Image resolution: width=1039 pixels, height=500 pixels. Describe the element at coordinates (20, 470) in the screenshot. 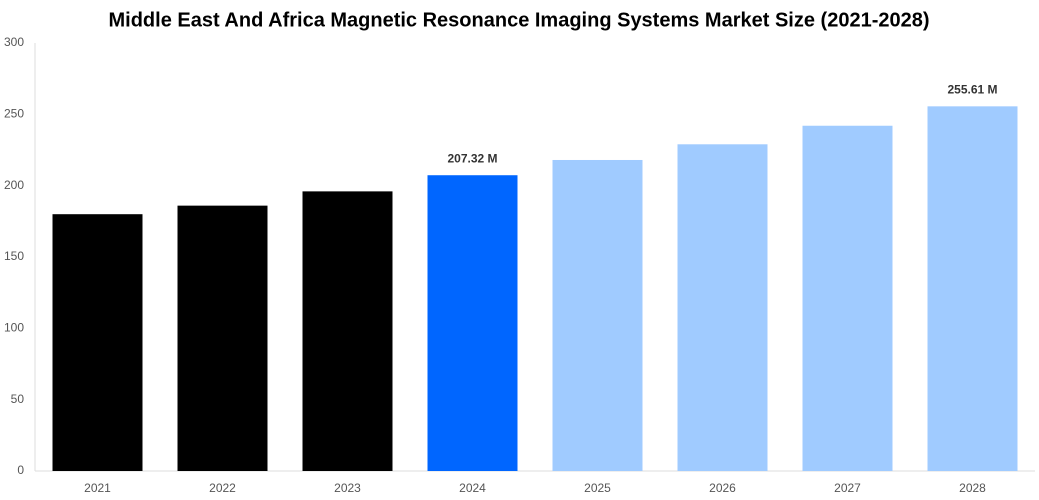

I see `y-tick-label: 0` at that location.